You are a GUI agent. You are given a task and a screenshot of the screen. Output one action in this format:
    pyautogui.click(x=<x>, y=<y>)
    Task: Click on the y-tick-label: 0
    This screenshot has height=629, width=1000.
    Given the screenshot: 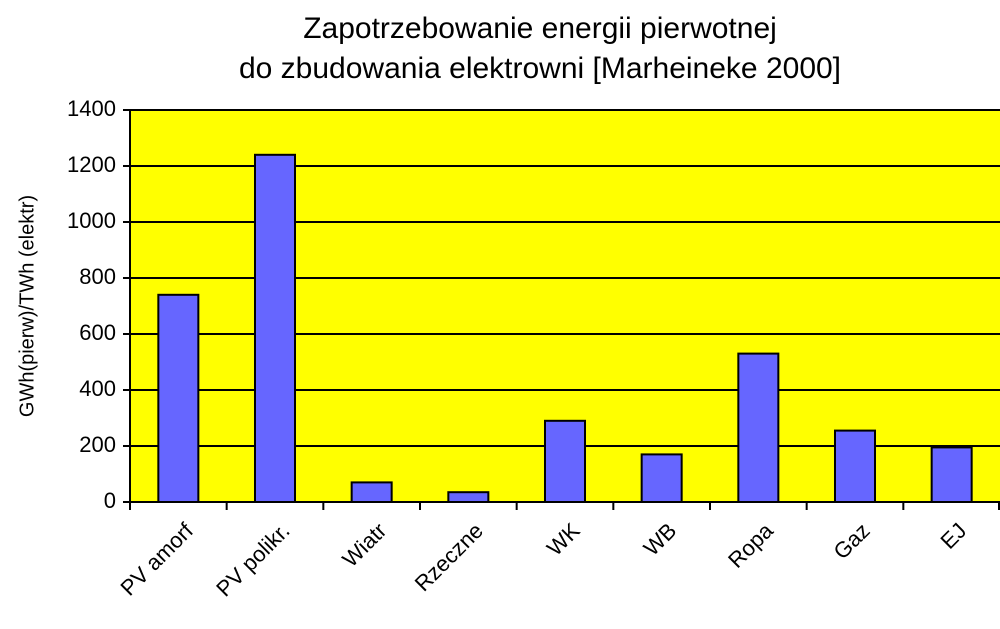 What is the action you would take?
    pyautogui.click(x=110, y=500)
    